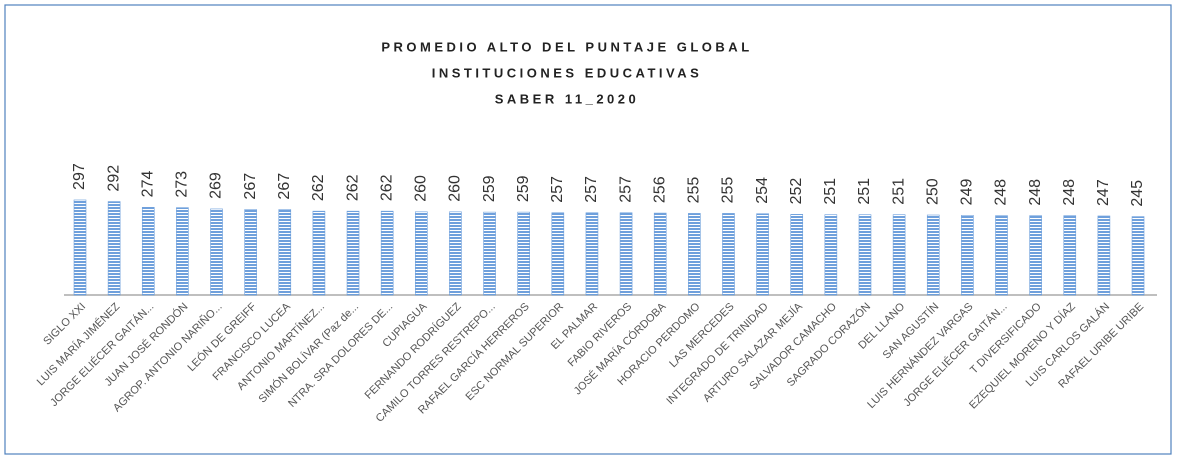 The image size is (1177, 460). I want to click on value-label: 252, so click(796, 191).